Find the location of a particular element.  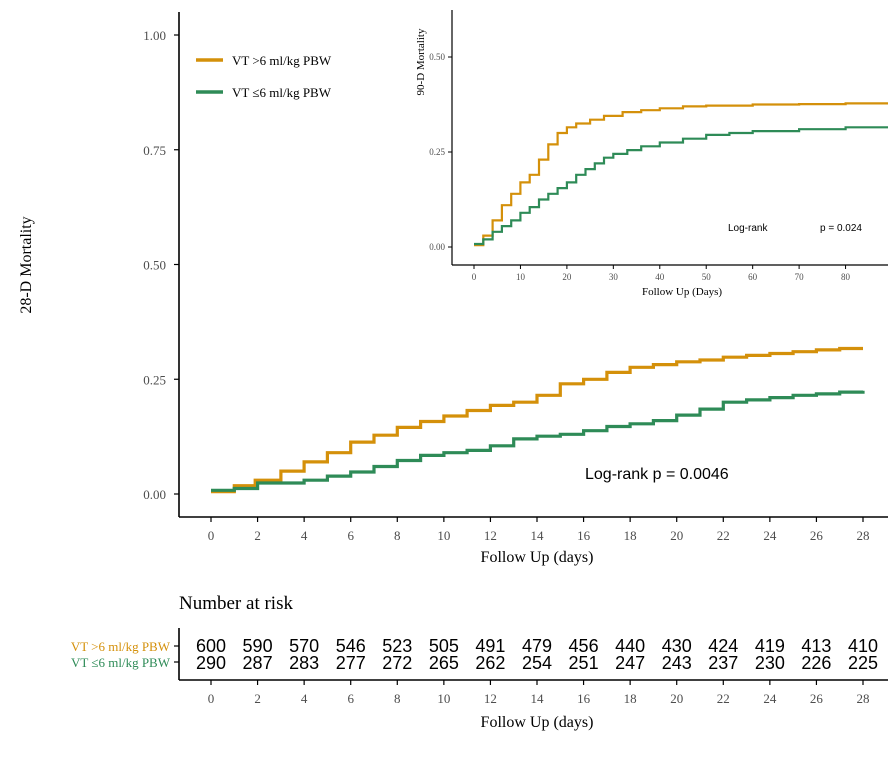

main-x-tick-label: 12 is located at coordinates (490, 535).